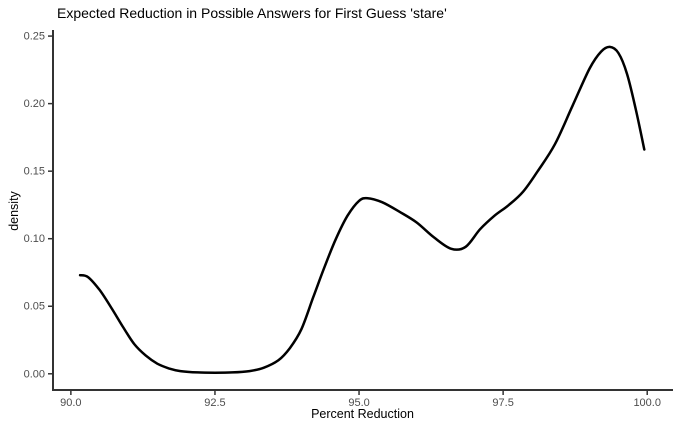  Describe the element at coordinates (362, 414) in the screenshot. I see `x-axis-title: Percent Reduction` at that location.